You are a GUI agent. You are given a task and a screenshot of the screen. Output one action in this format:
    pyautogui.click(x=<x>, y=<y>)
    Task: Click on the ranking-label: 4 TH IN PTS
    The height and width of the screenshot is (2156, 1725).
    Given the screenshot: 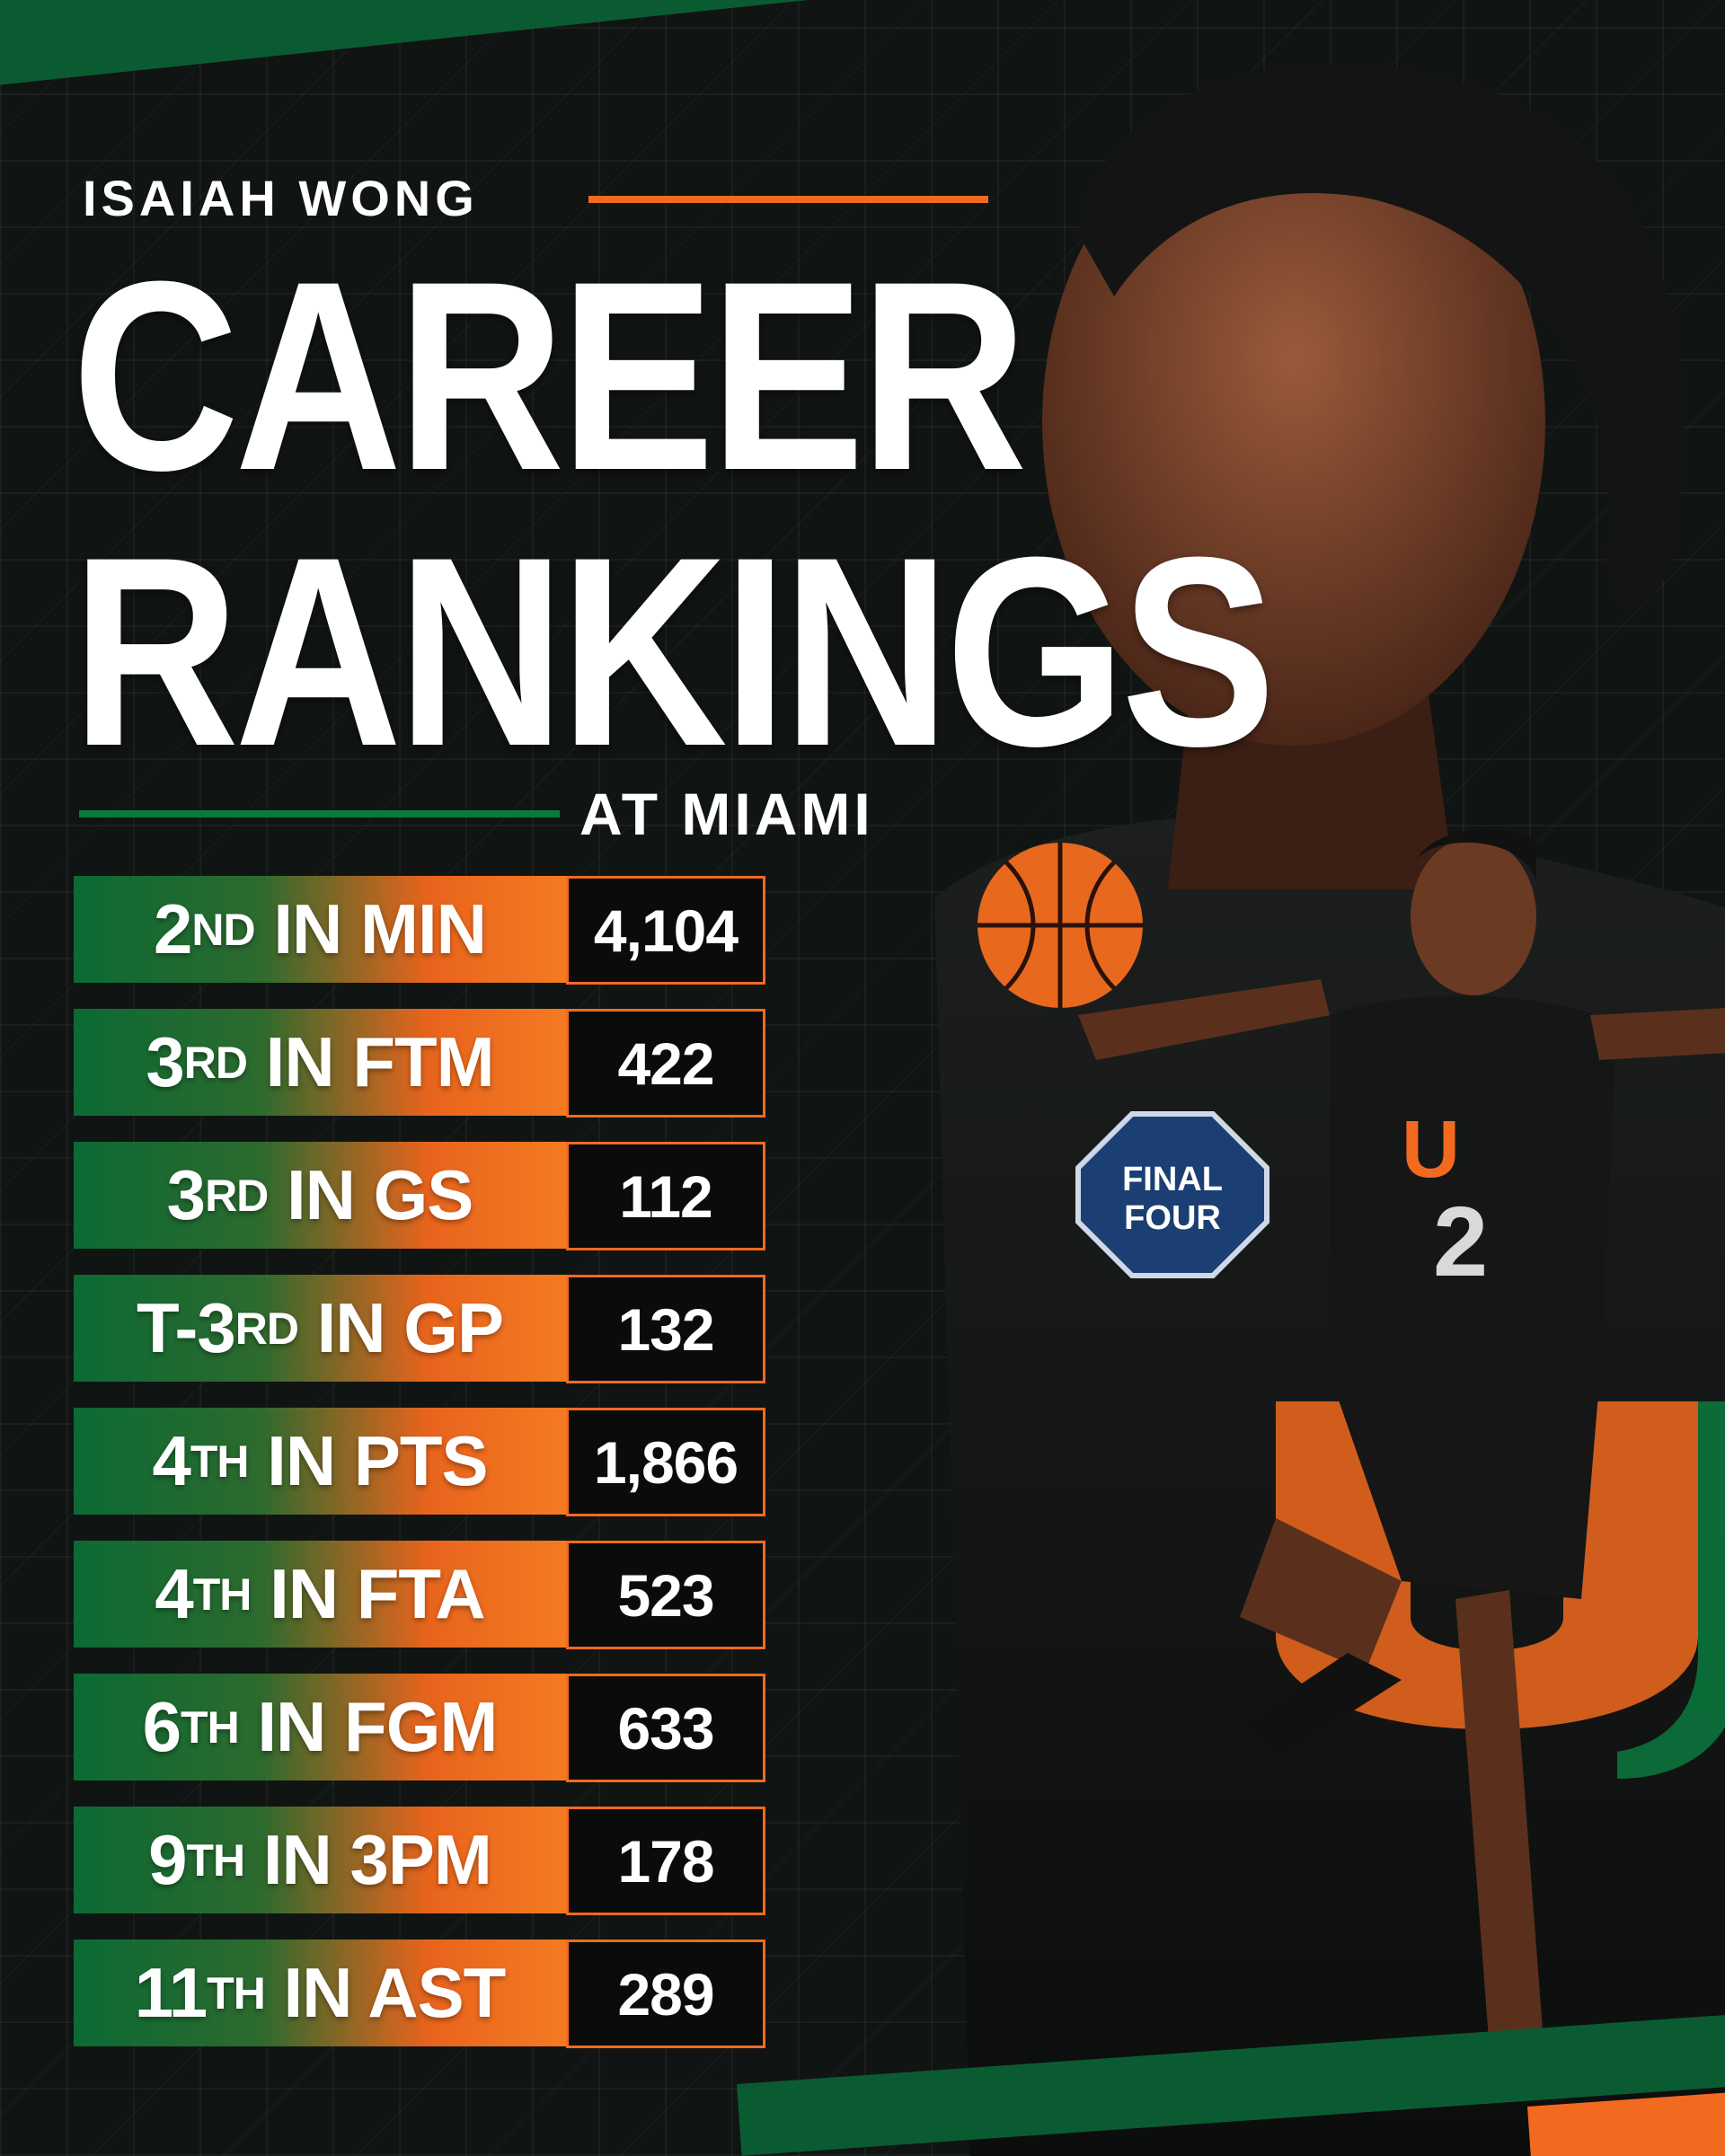 What is the action you would take?
    pyautogui.click(x=320, y=1461)
    